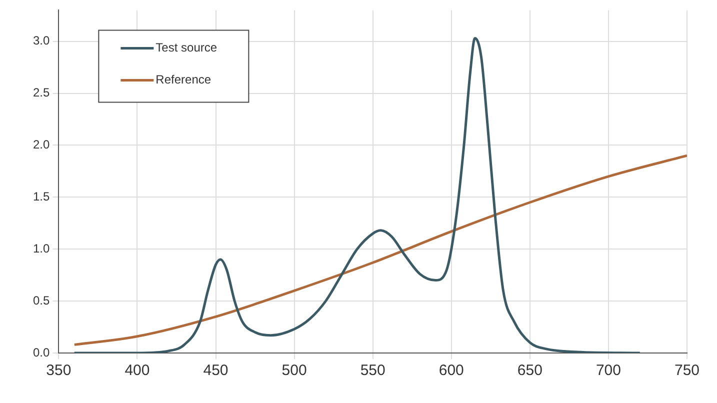  What do you see at coordinates (41, 248) in the screenshot?
I see `y-tick-label: 1.0` at bounding box center [41, 248].